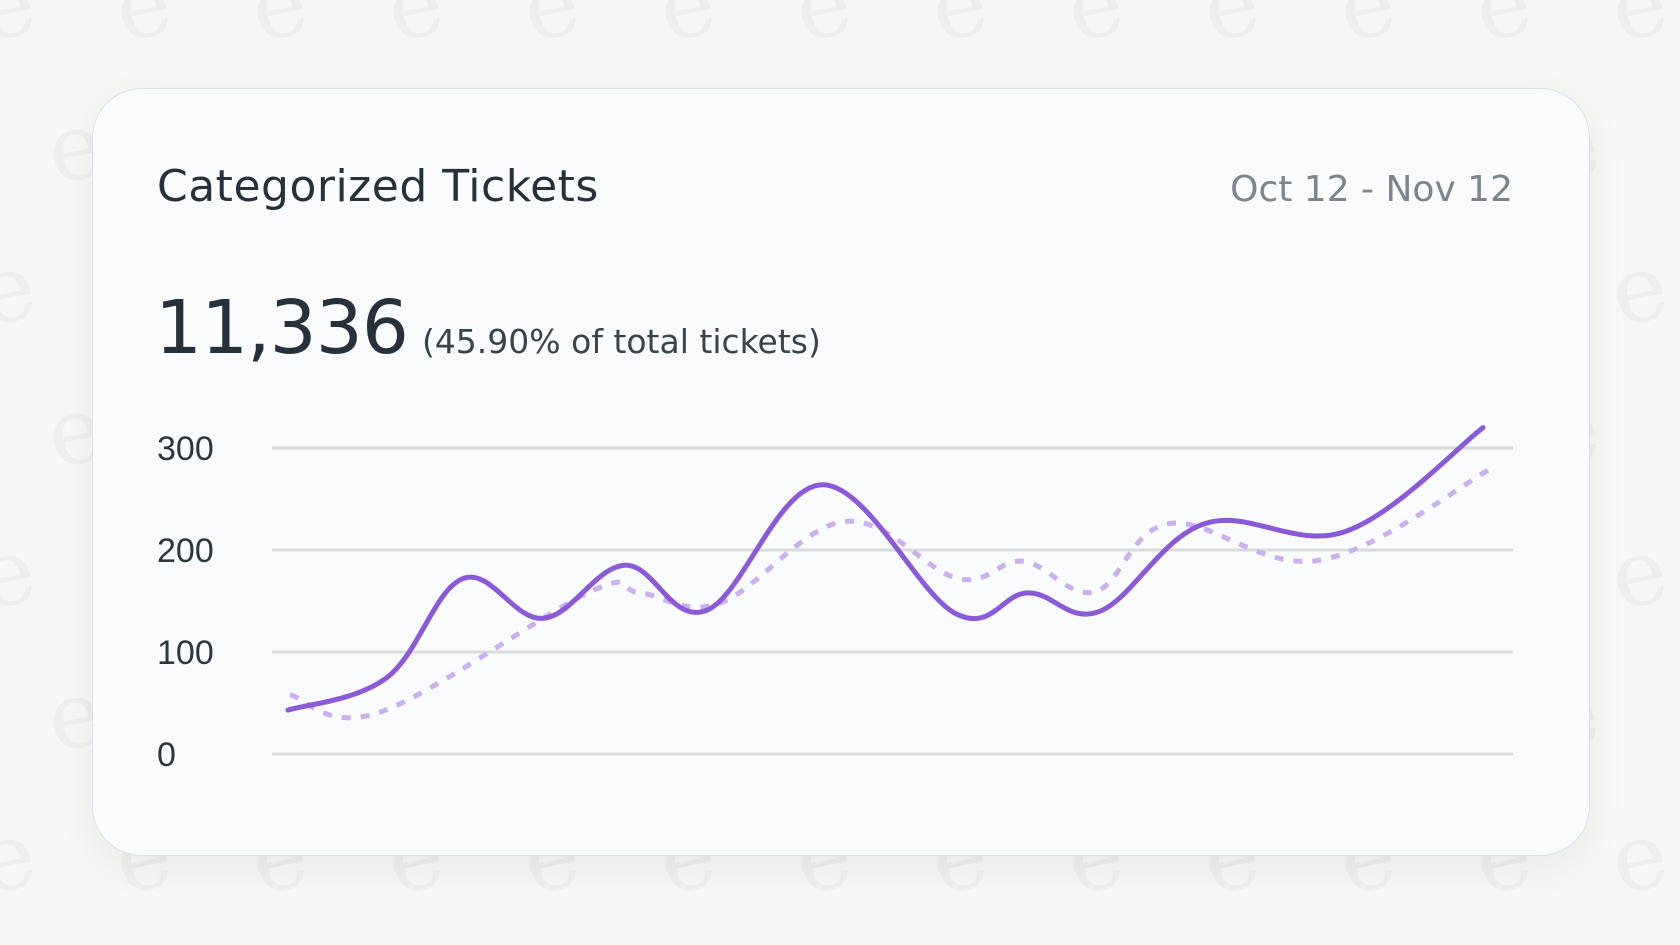 Image resolution: width=1680 pixels, height=945 pixels. I want to click on y-axis-labels: 0 100 200 300, so click(185, 602).